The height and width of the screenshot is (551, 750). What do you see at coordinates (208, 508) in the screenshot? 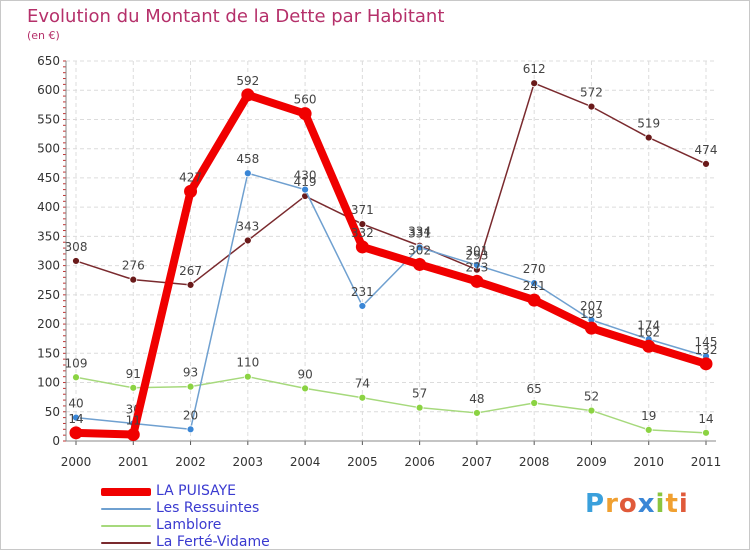
I see `legend-label: Les Ressuintes` at bounding box center [208, 508].